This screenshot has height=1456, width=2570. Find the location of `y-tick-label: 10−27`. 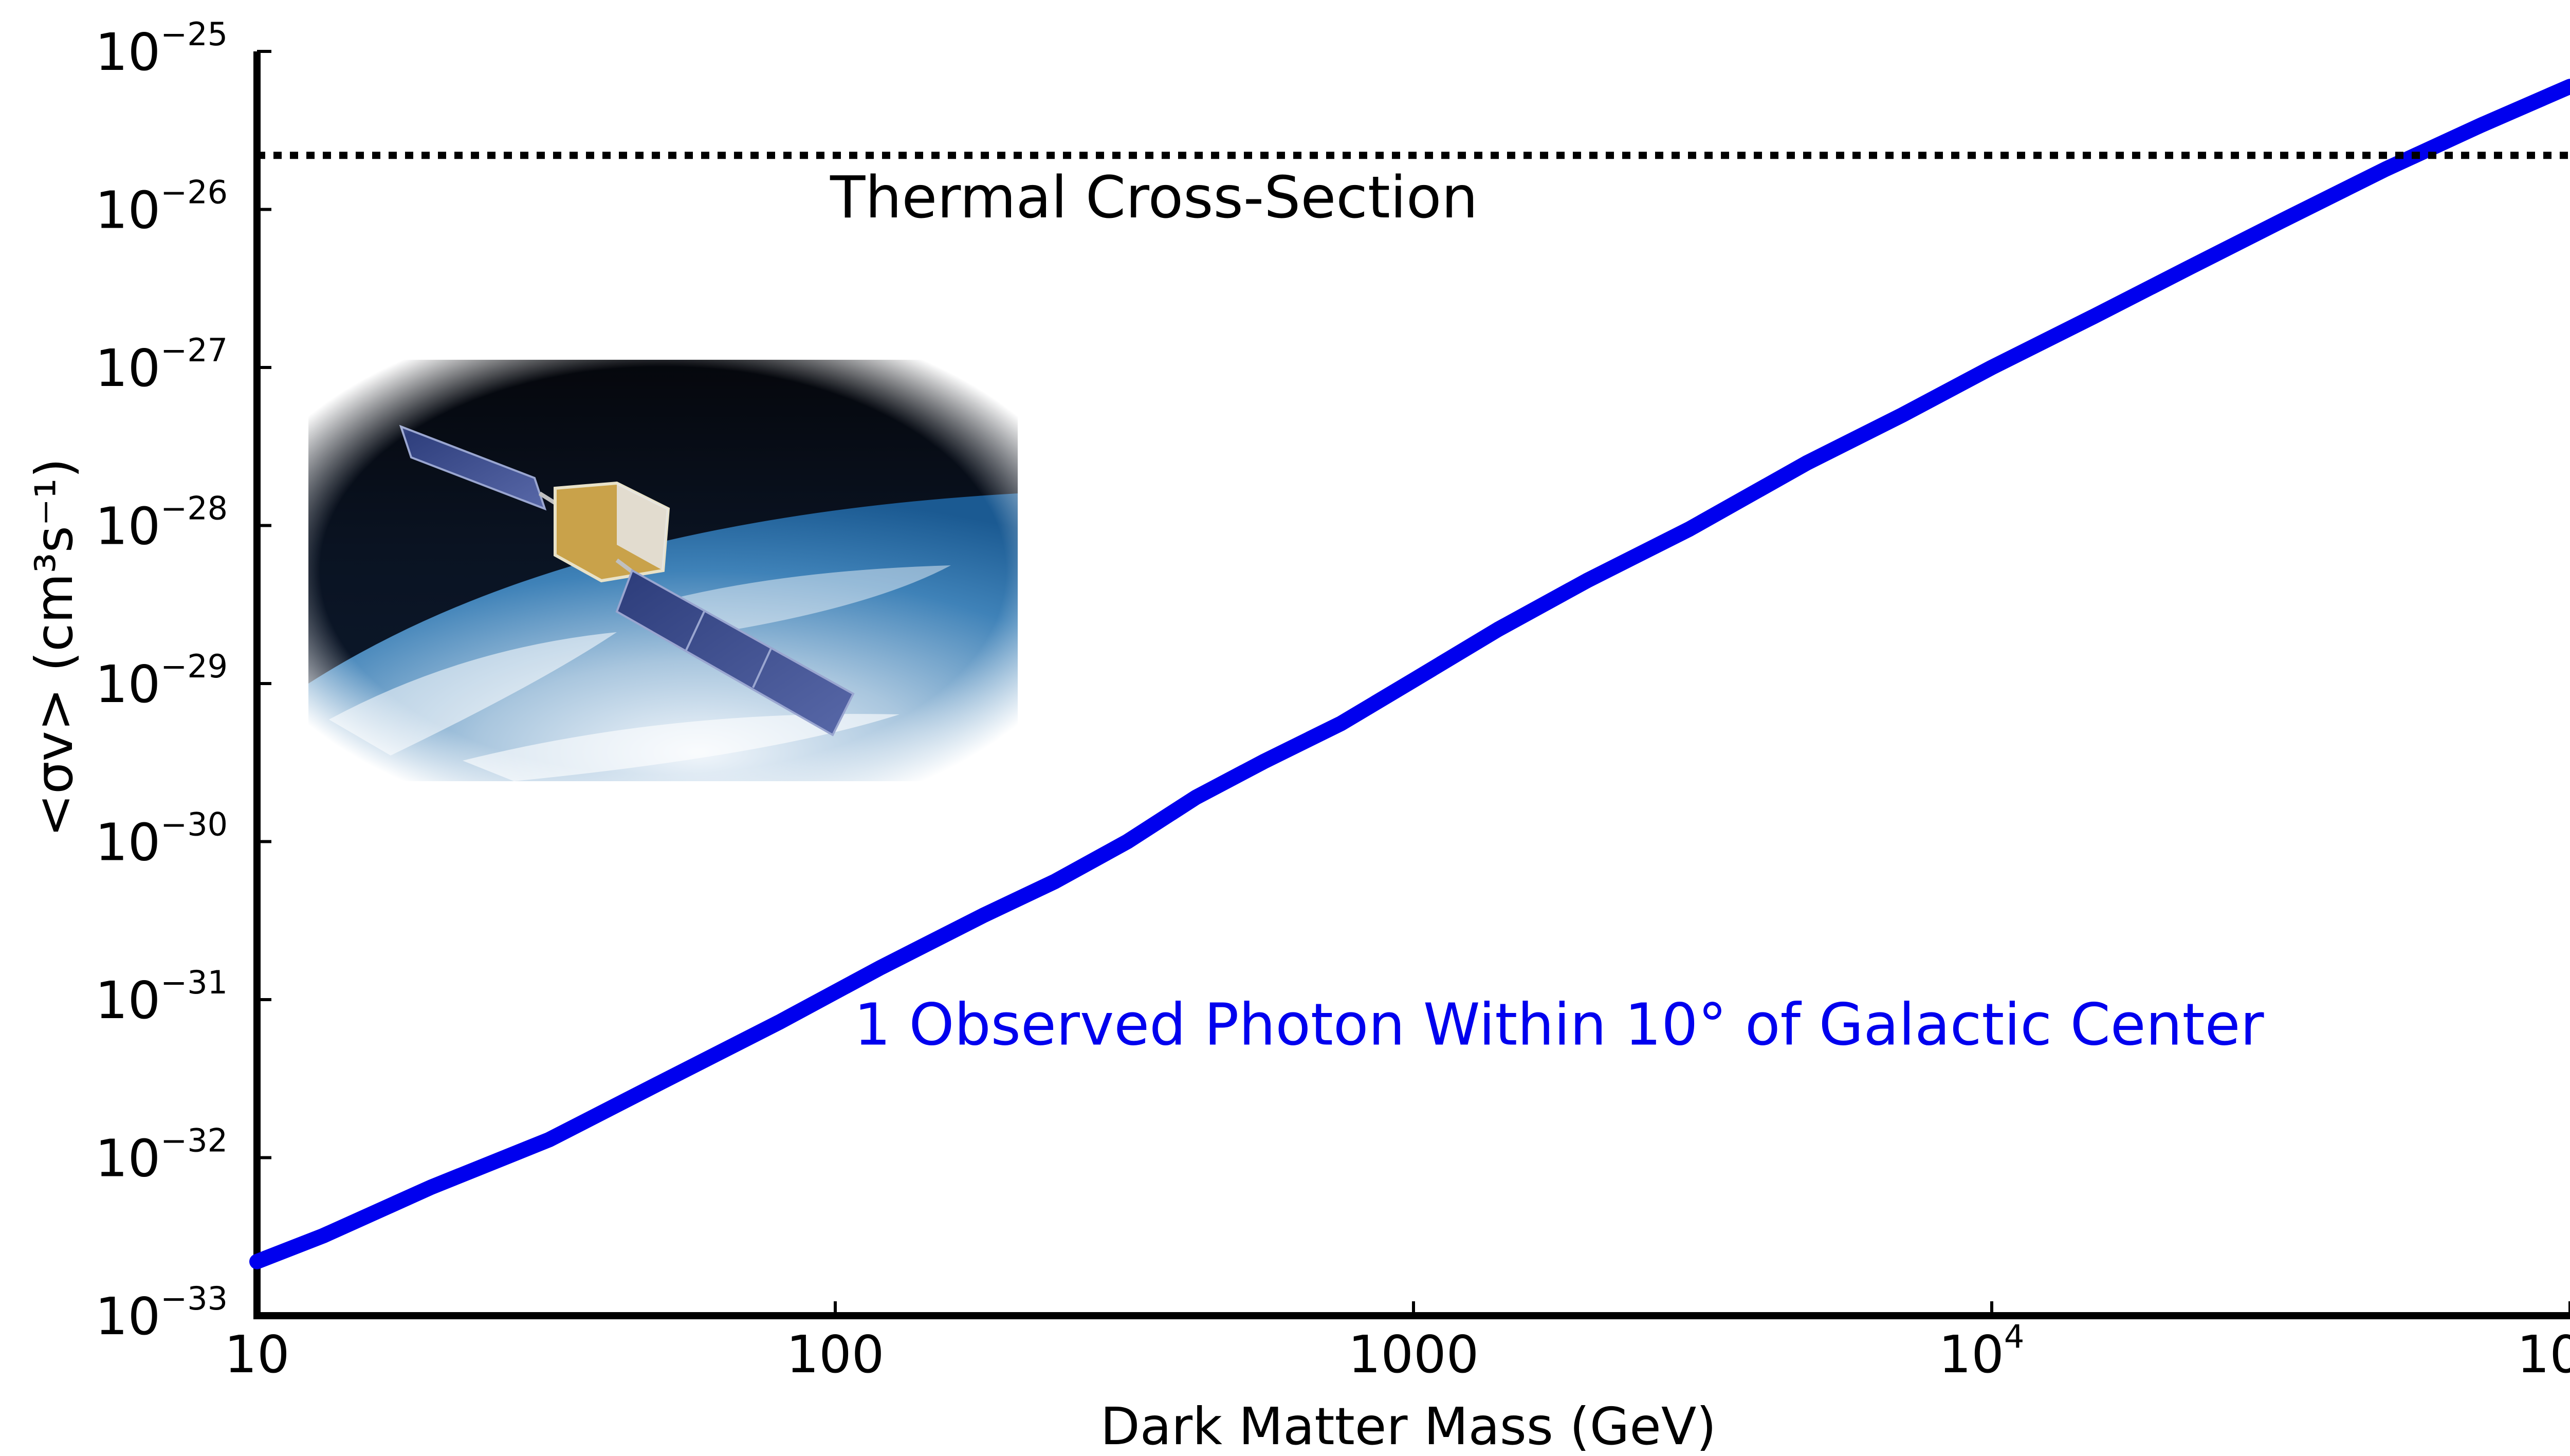

y-tick-label: 10−27 is located at coordinates (161, 364).